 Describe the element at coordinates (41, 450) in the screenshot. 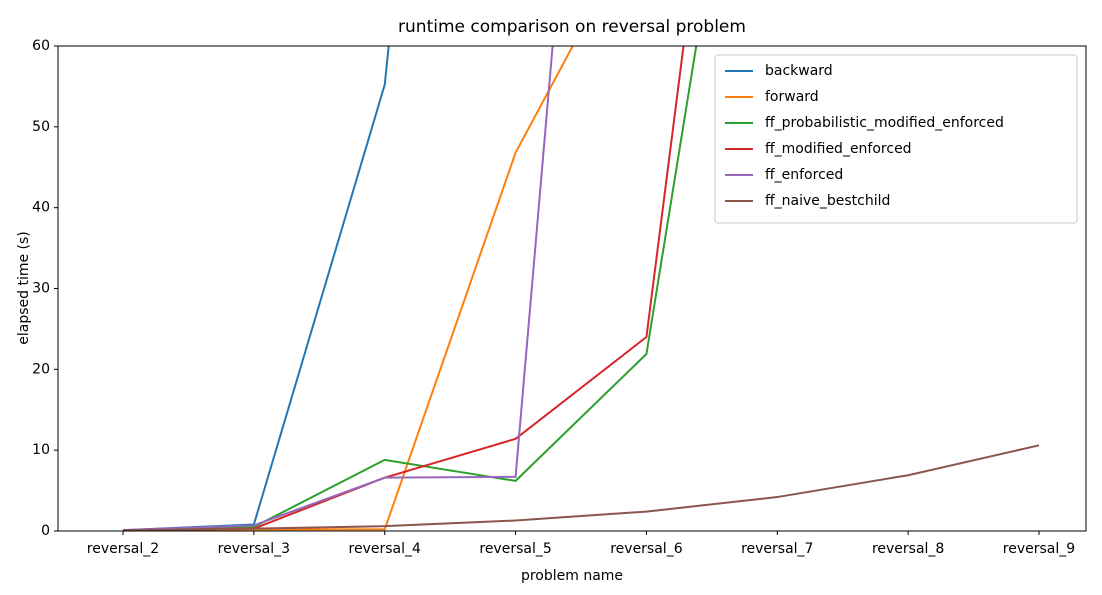

I see `y-tick-label: 10` at that location.